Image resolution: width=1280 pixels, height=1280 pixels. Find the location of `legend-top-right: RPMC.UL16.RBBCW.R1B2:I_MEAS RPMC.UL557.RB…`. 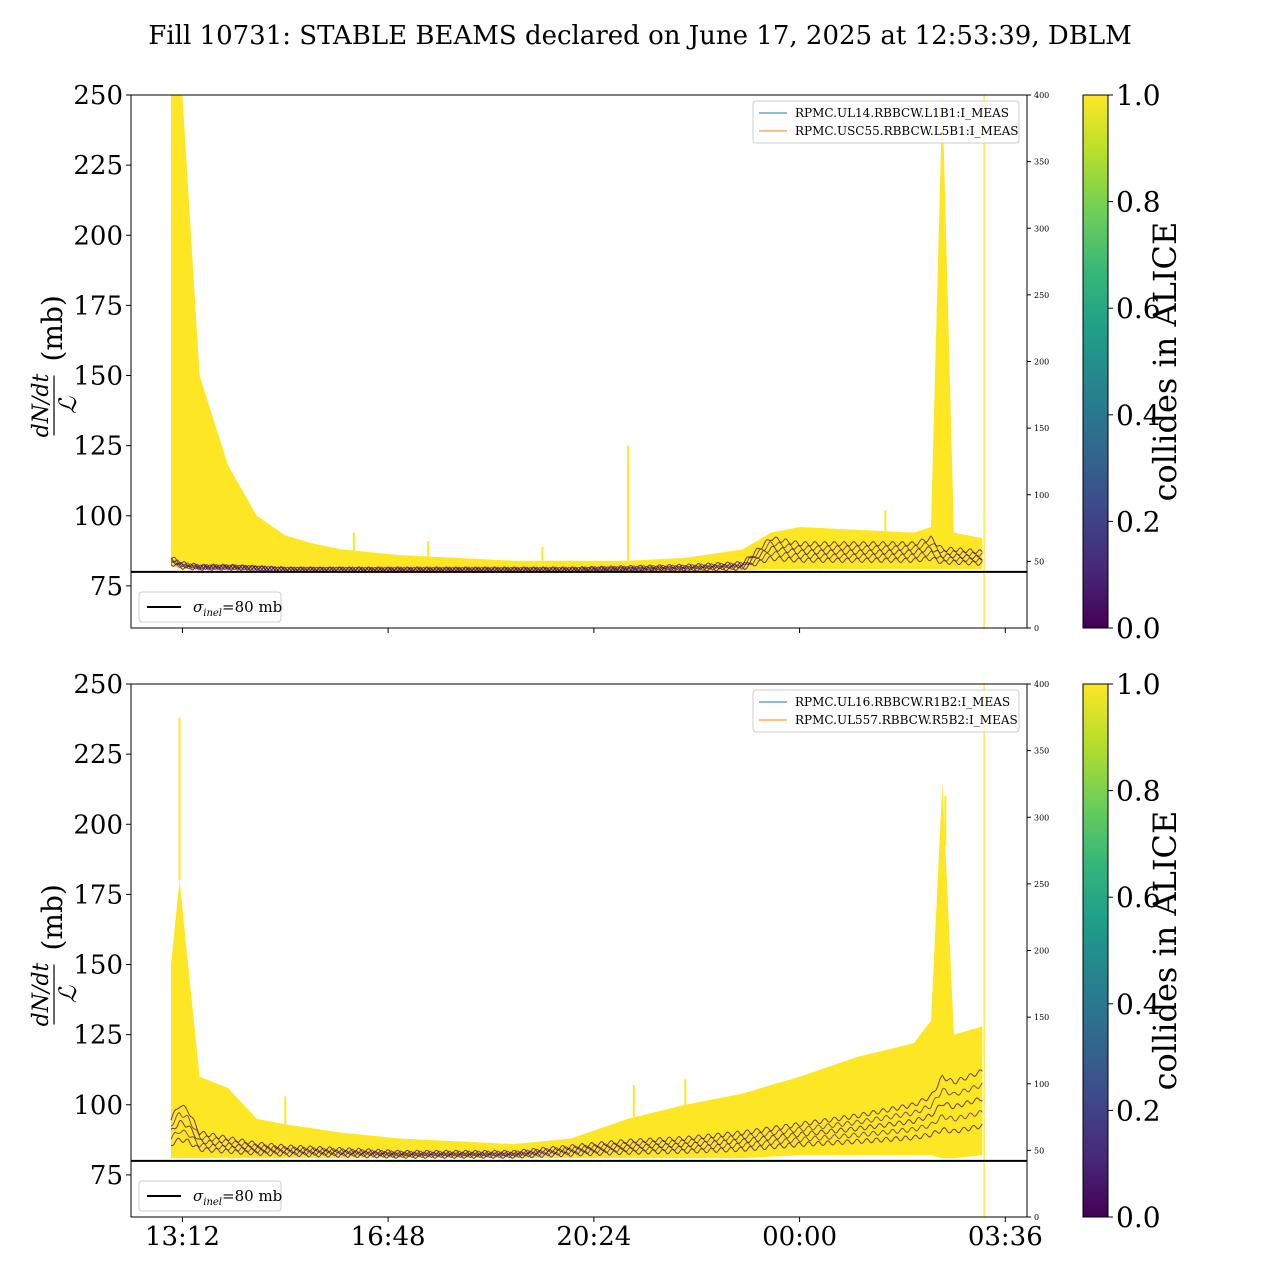

legend-top-right: RPMC.UL16.RBBCW.R1B2:I_MEAS RPMC.UL557.RB… is located at coordinates (886, 711).